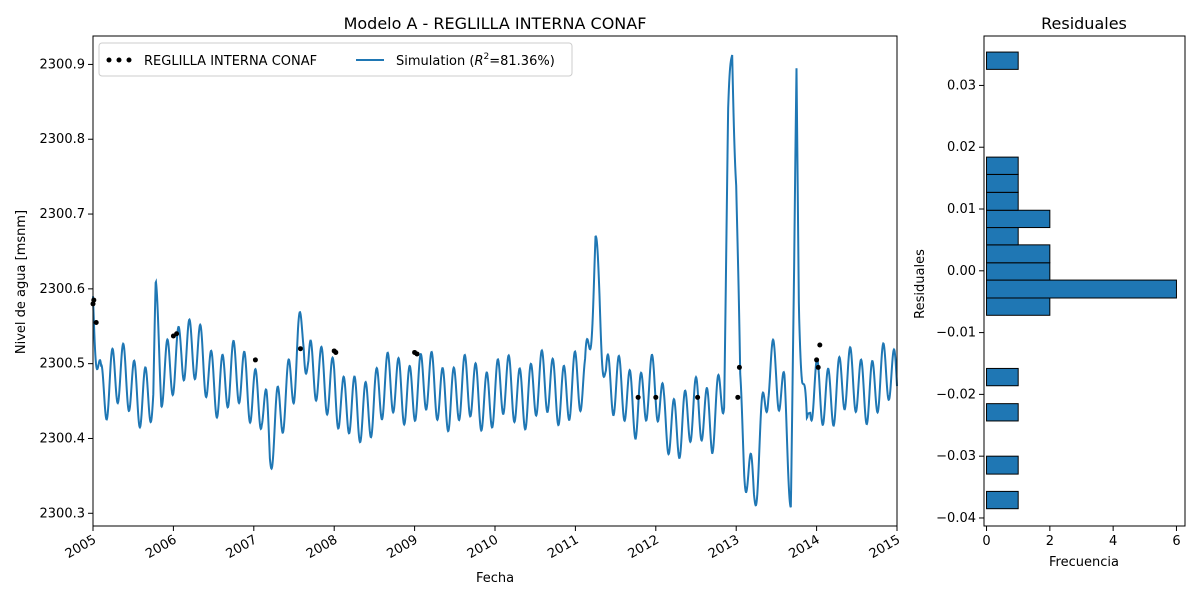 The image size is (1200, 600). Describe the element at coordinates (956, 518) in the screenshot. I see `histogram-y-tick-label: −0.04` at that location.